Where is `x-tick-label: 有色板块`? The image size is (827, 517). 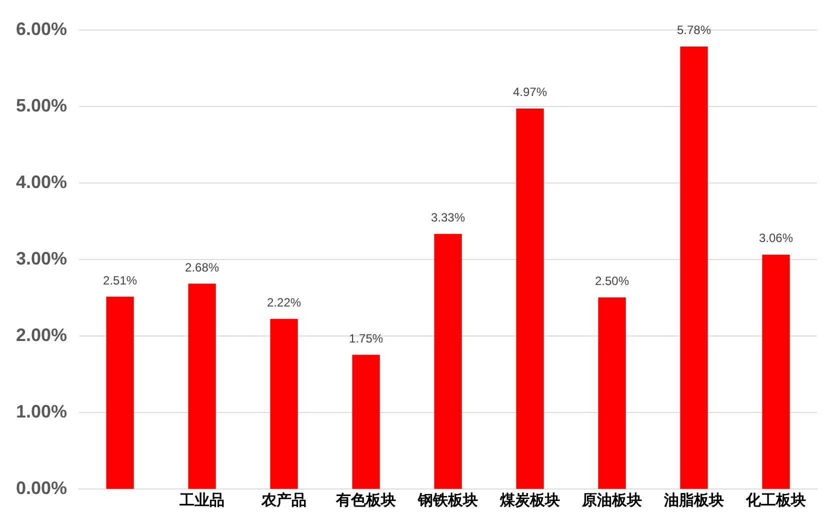 x-tick-label: 有色板块 is located at coordinates (365, 501).